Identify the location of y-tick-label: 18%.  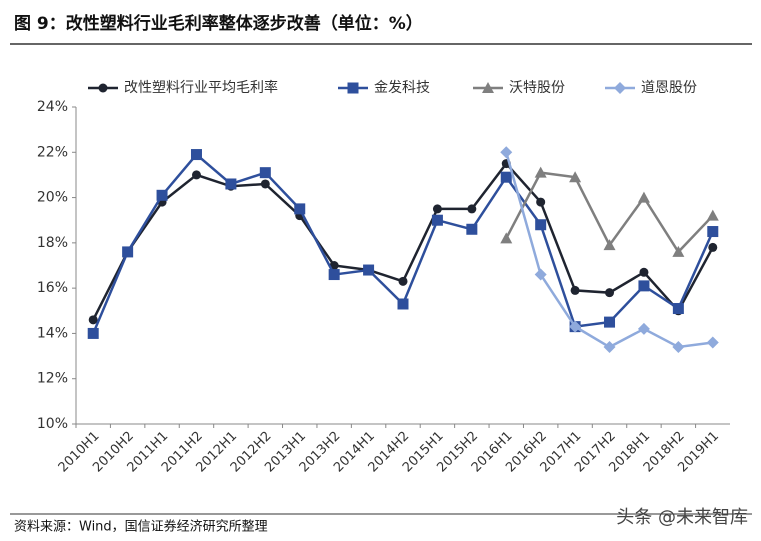
(52, 243).